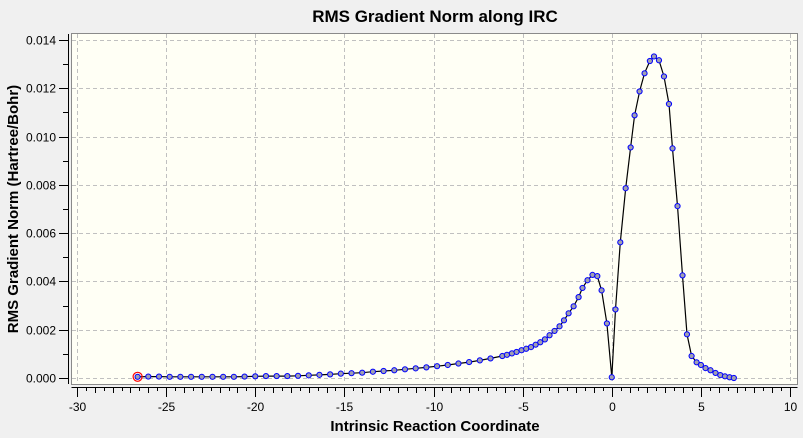 This screenshot has height=438, width=803. What do you see at coordinates (167, 407) in the screenshot?
I see `x-tick-label: -25` at bounding box center [167, 407].